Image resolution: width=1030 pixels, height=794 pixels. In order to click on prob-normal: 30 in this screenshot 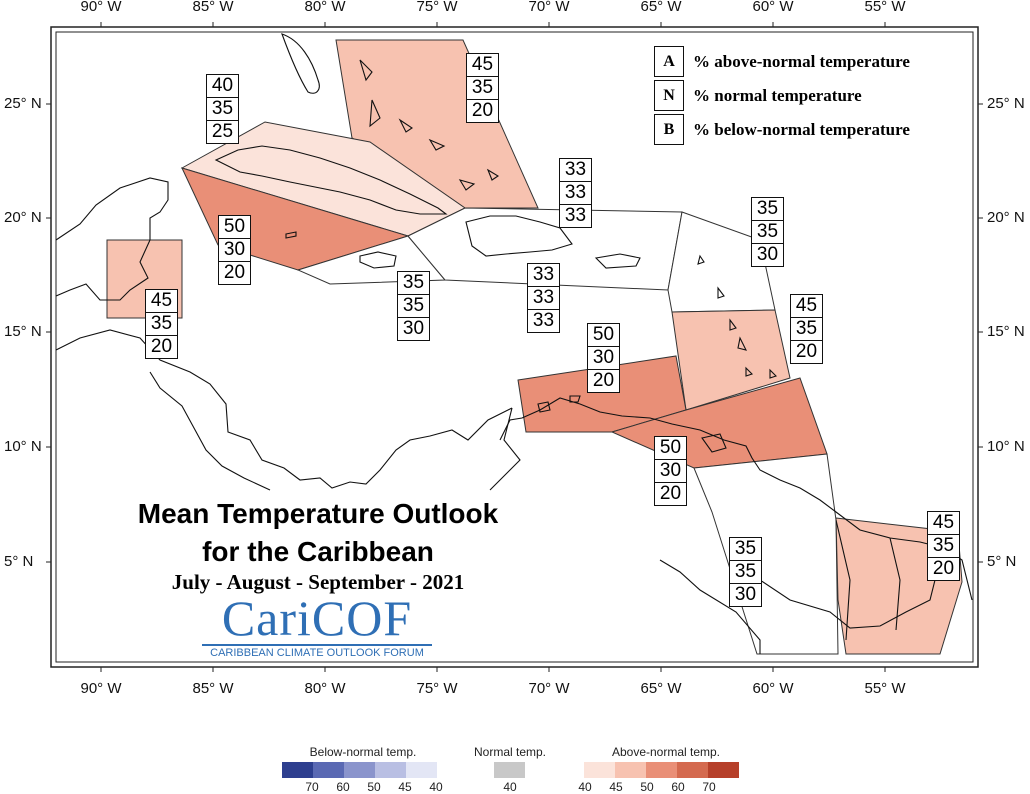, I will do `click(670, 471)`.